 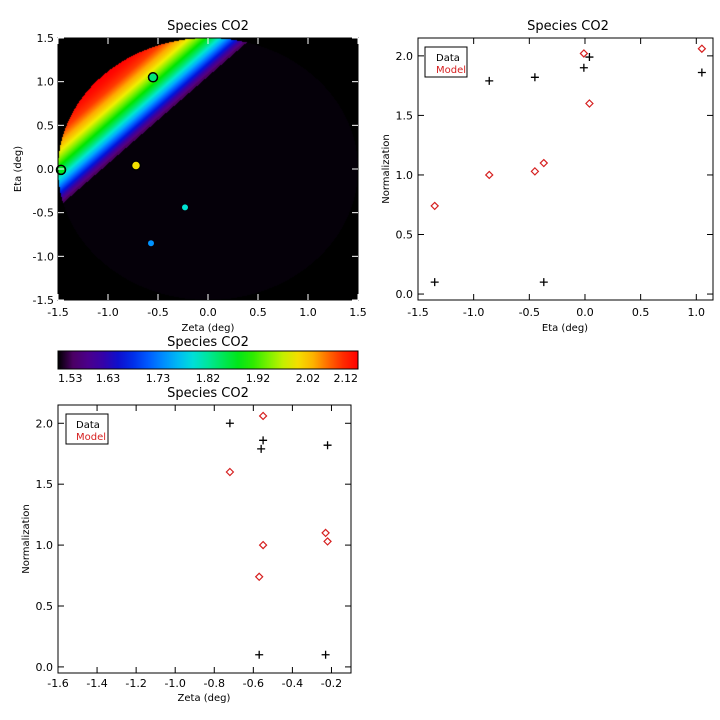 What do you see at coordinates (641, 312) in the screenshot?
I see `eta-xtick-label: 0.5` at bounding box center [641, 312].